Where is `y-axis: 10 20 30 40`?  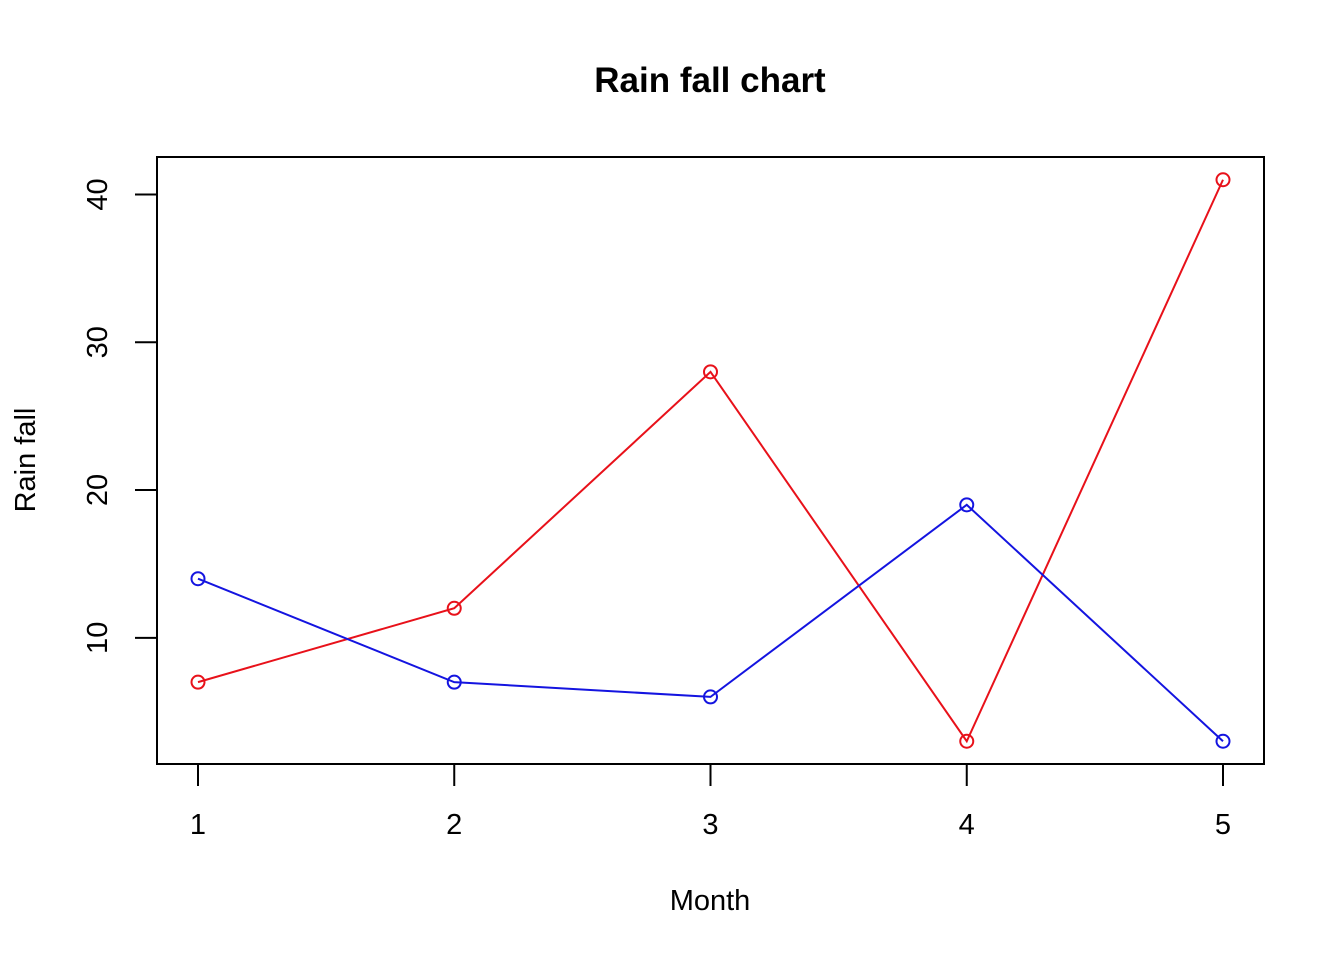
y-axis: 10 20 30 40 is located at coordinates (120, 416).